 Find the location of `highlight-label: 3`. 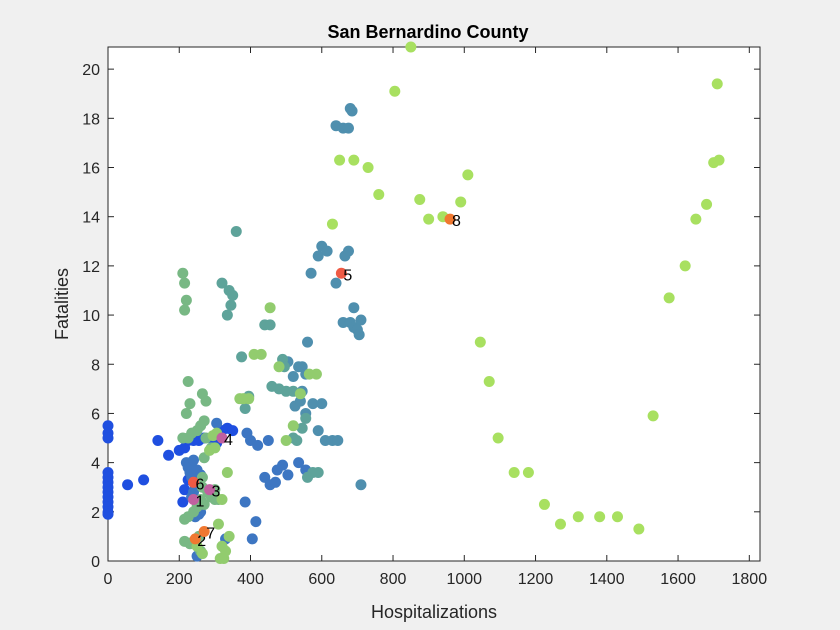

highlight-label: 3 is located at coordinates (216, 492).